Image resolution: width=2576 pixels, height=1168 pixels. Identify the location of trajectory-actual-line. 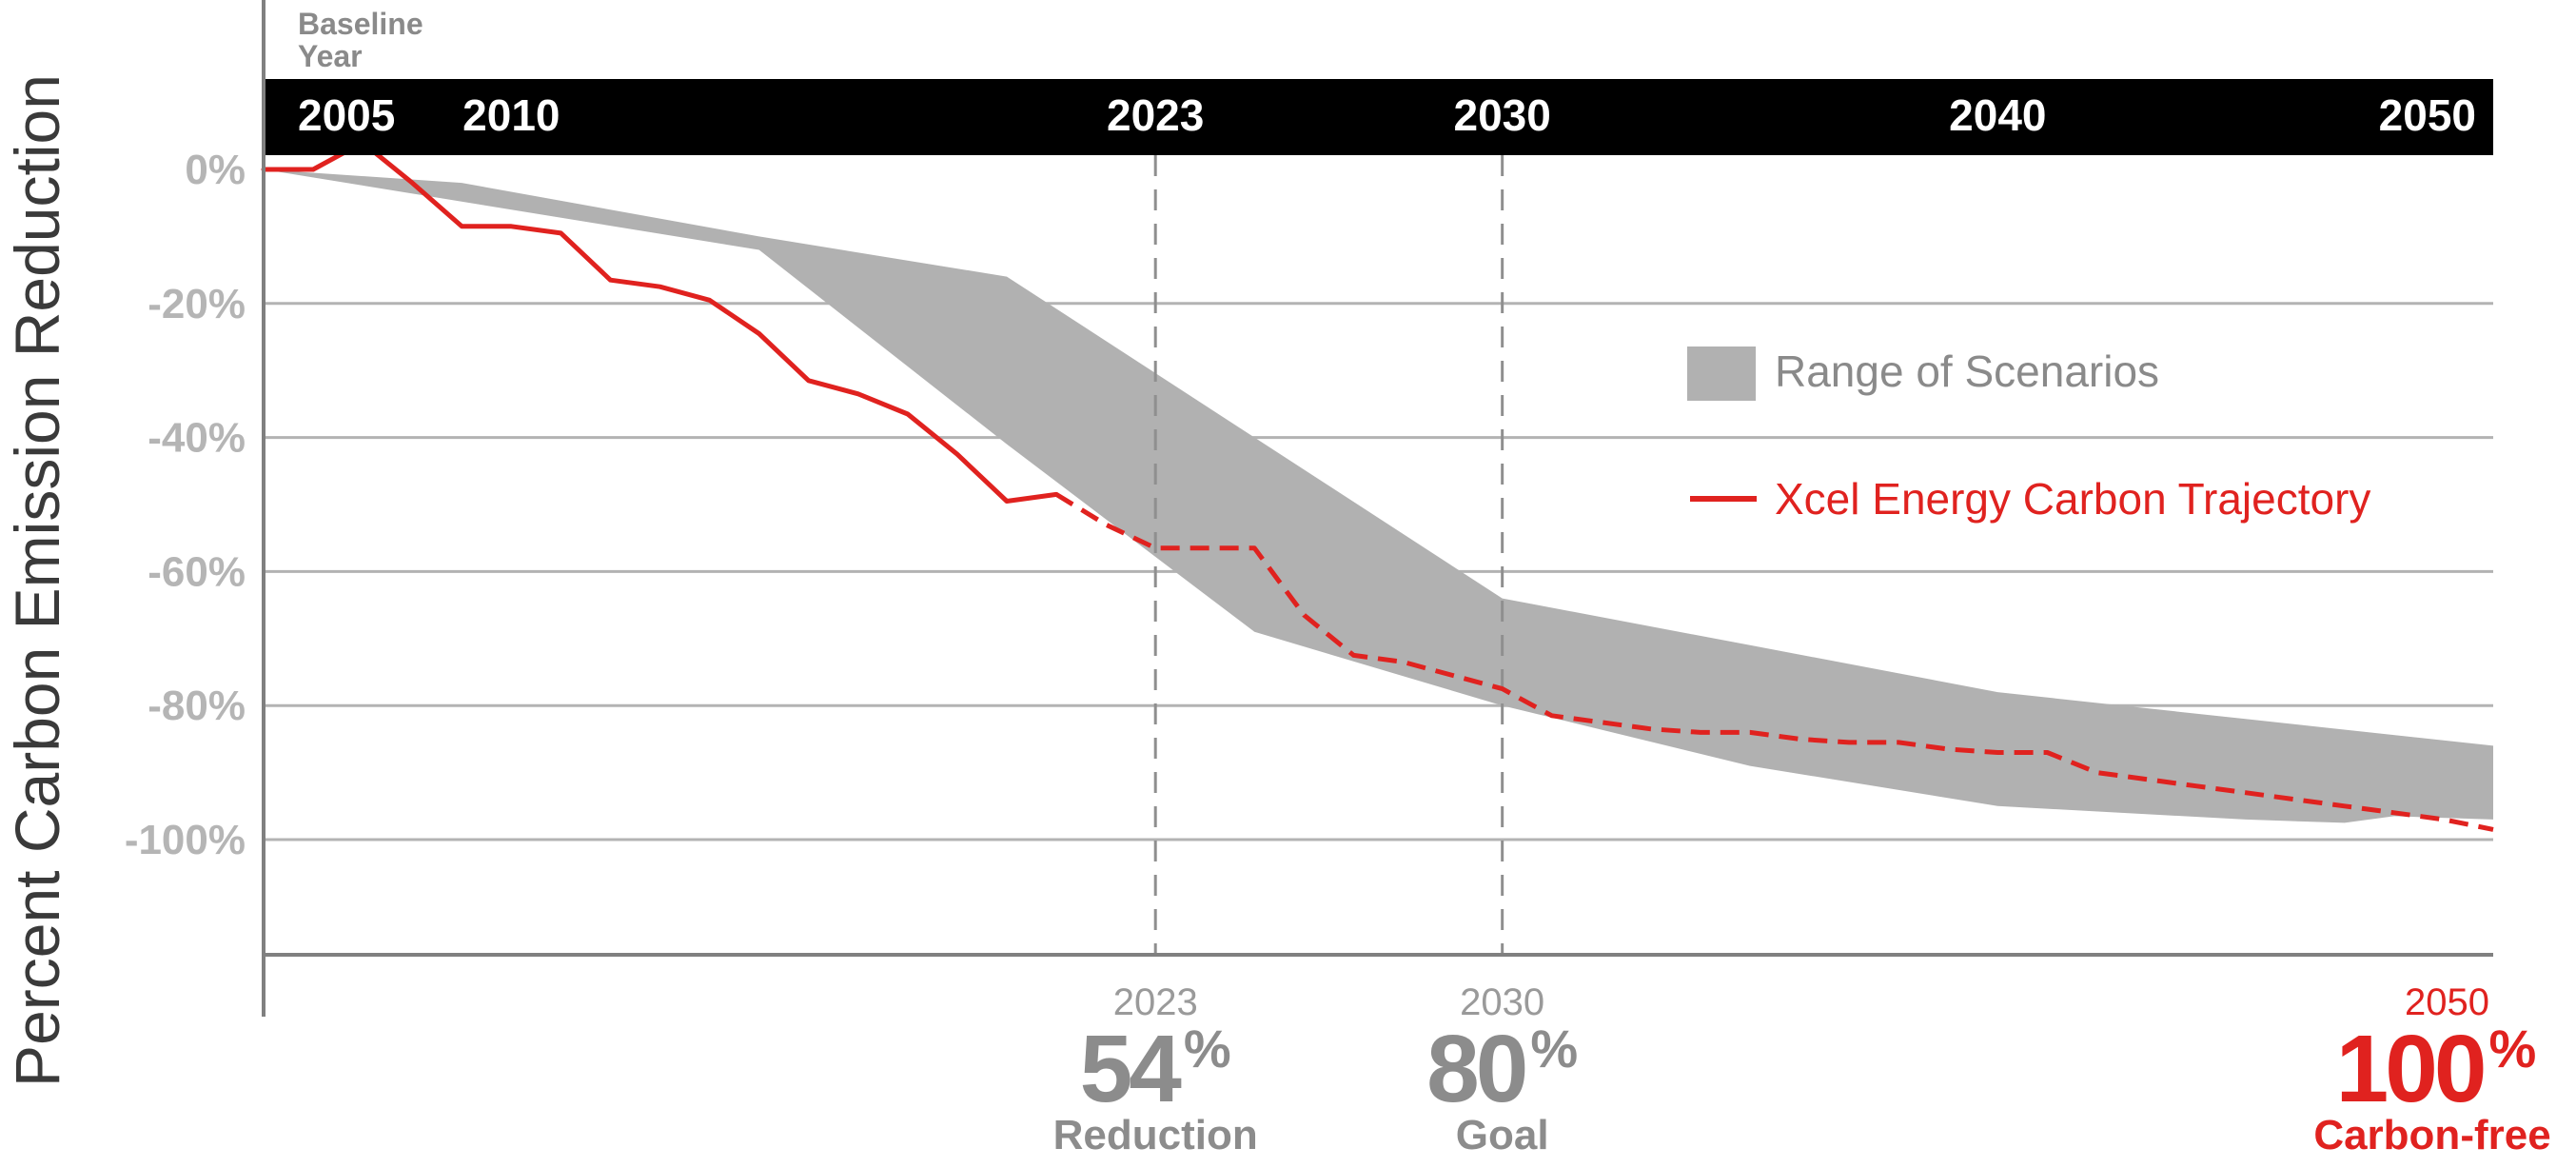
(660, 322).